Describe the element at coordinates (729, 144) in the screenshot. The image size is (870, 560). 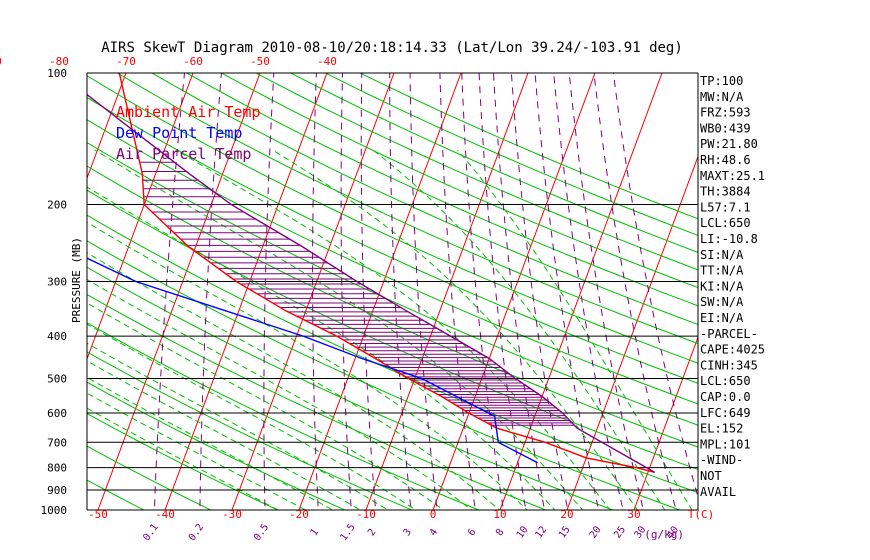
I see `index-entry: PW:21.80` at that location.